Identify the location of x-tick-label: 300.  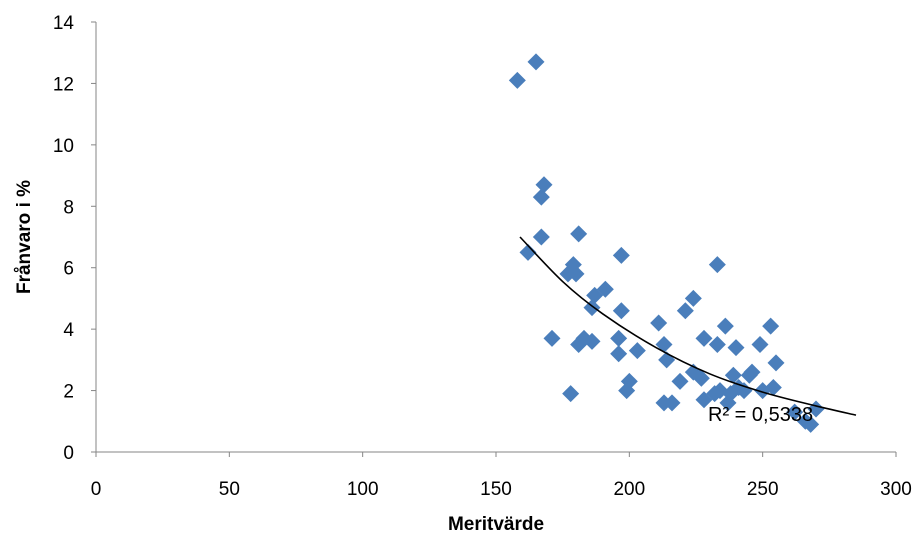
(896, 489).